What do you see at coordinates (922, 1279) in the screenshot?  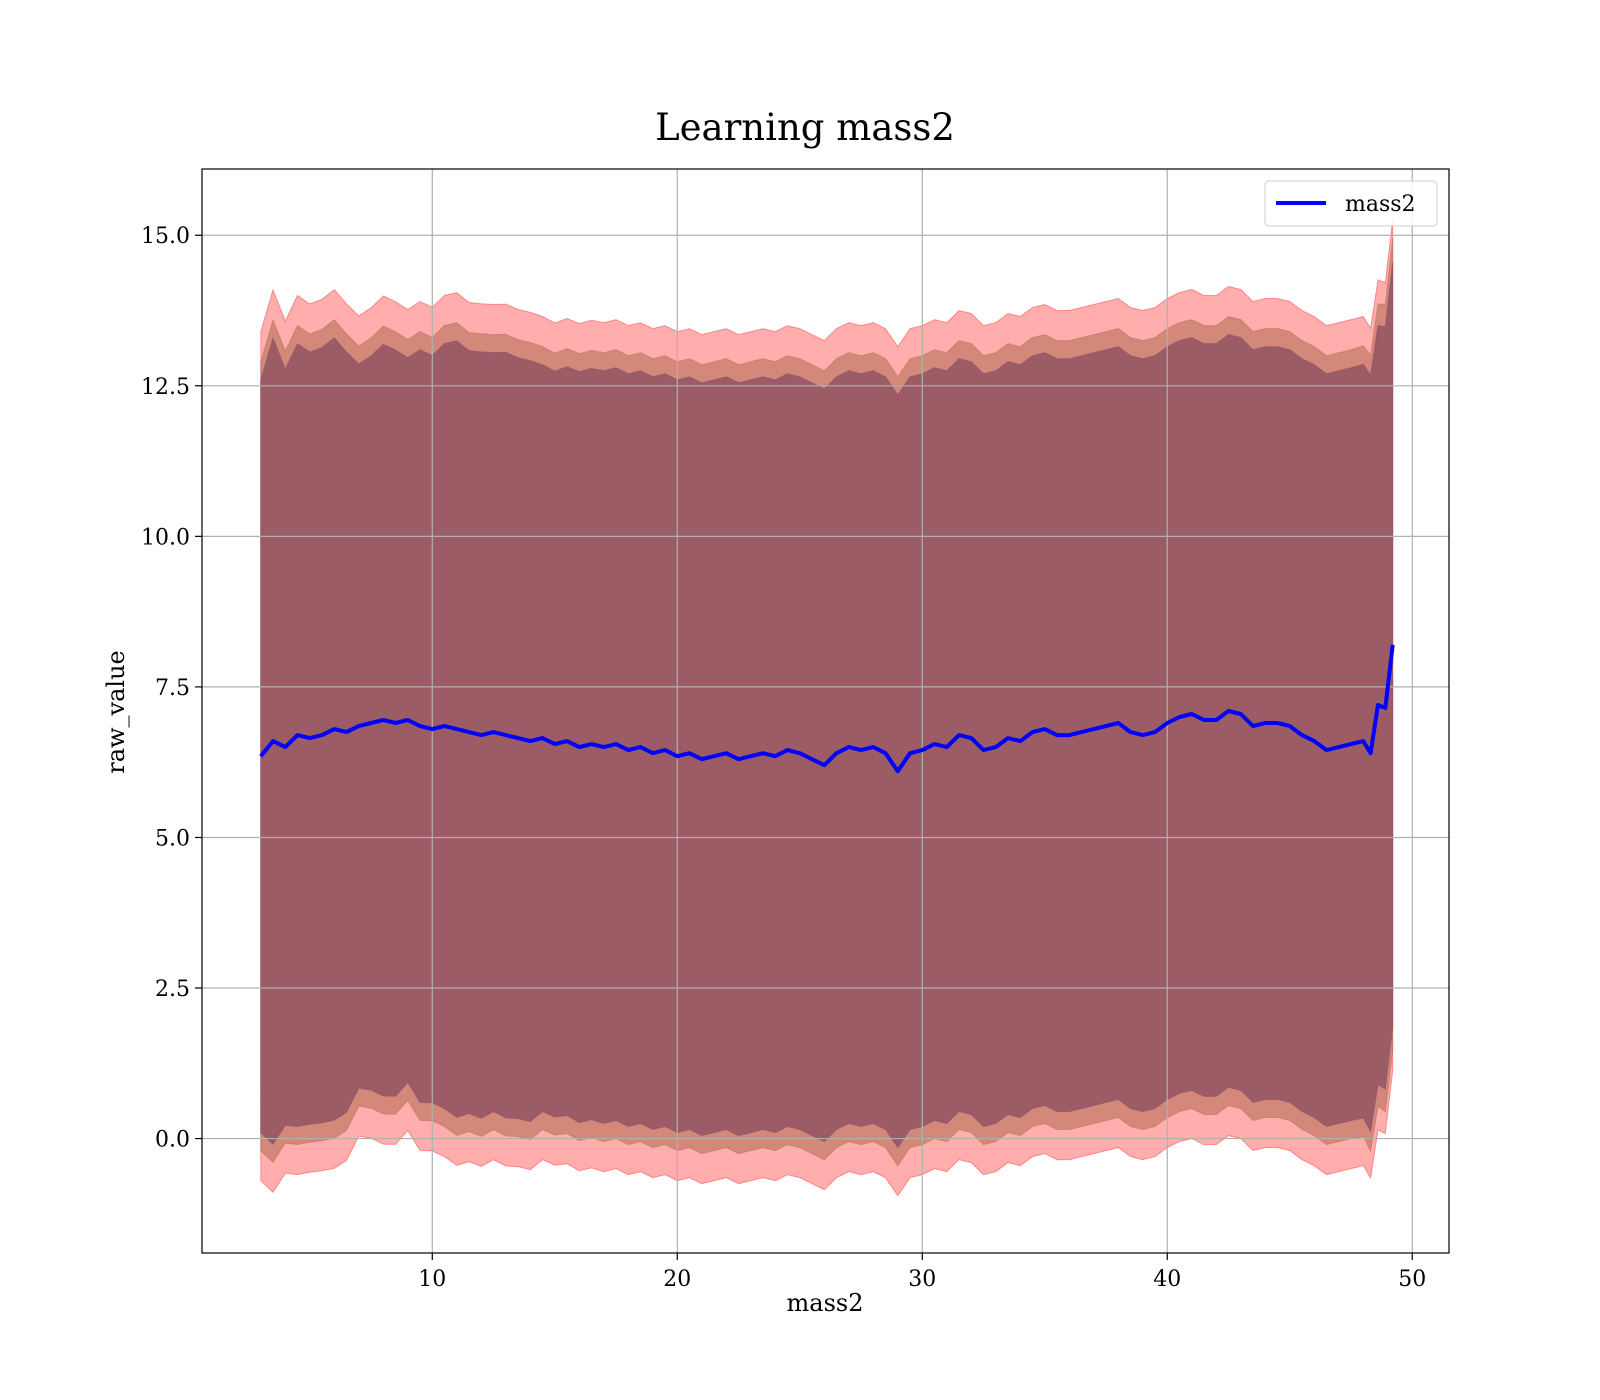 I see `x-tick-label: 30` at bounding box center [922, 1279].